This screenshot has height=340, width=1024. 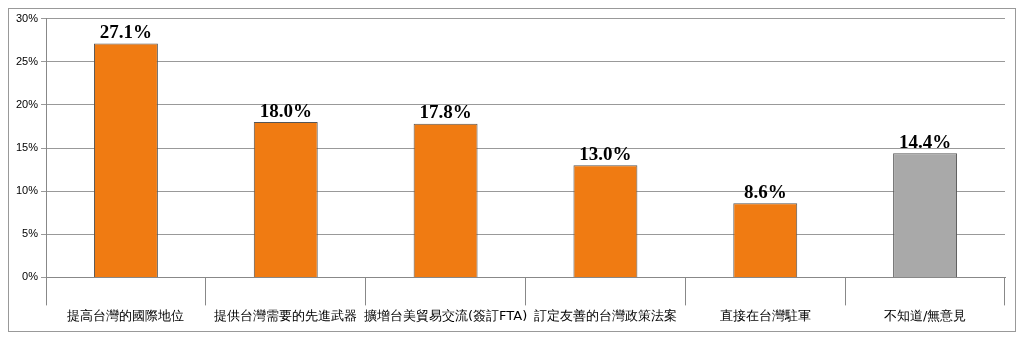 I want to click on x-tick-label: 擴增台美貿易交流(簽訂FTA), so click(x=445, y=315).